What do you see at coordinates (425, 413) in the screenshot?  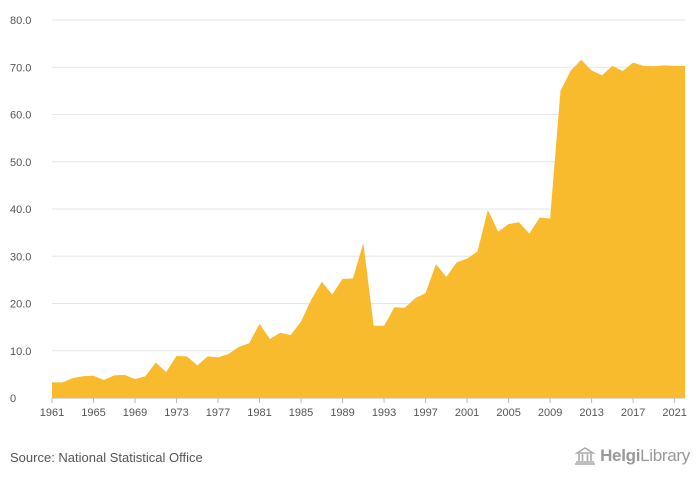 I see `x-tick-label: 1997` at bounding box center [425, 413].